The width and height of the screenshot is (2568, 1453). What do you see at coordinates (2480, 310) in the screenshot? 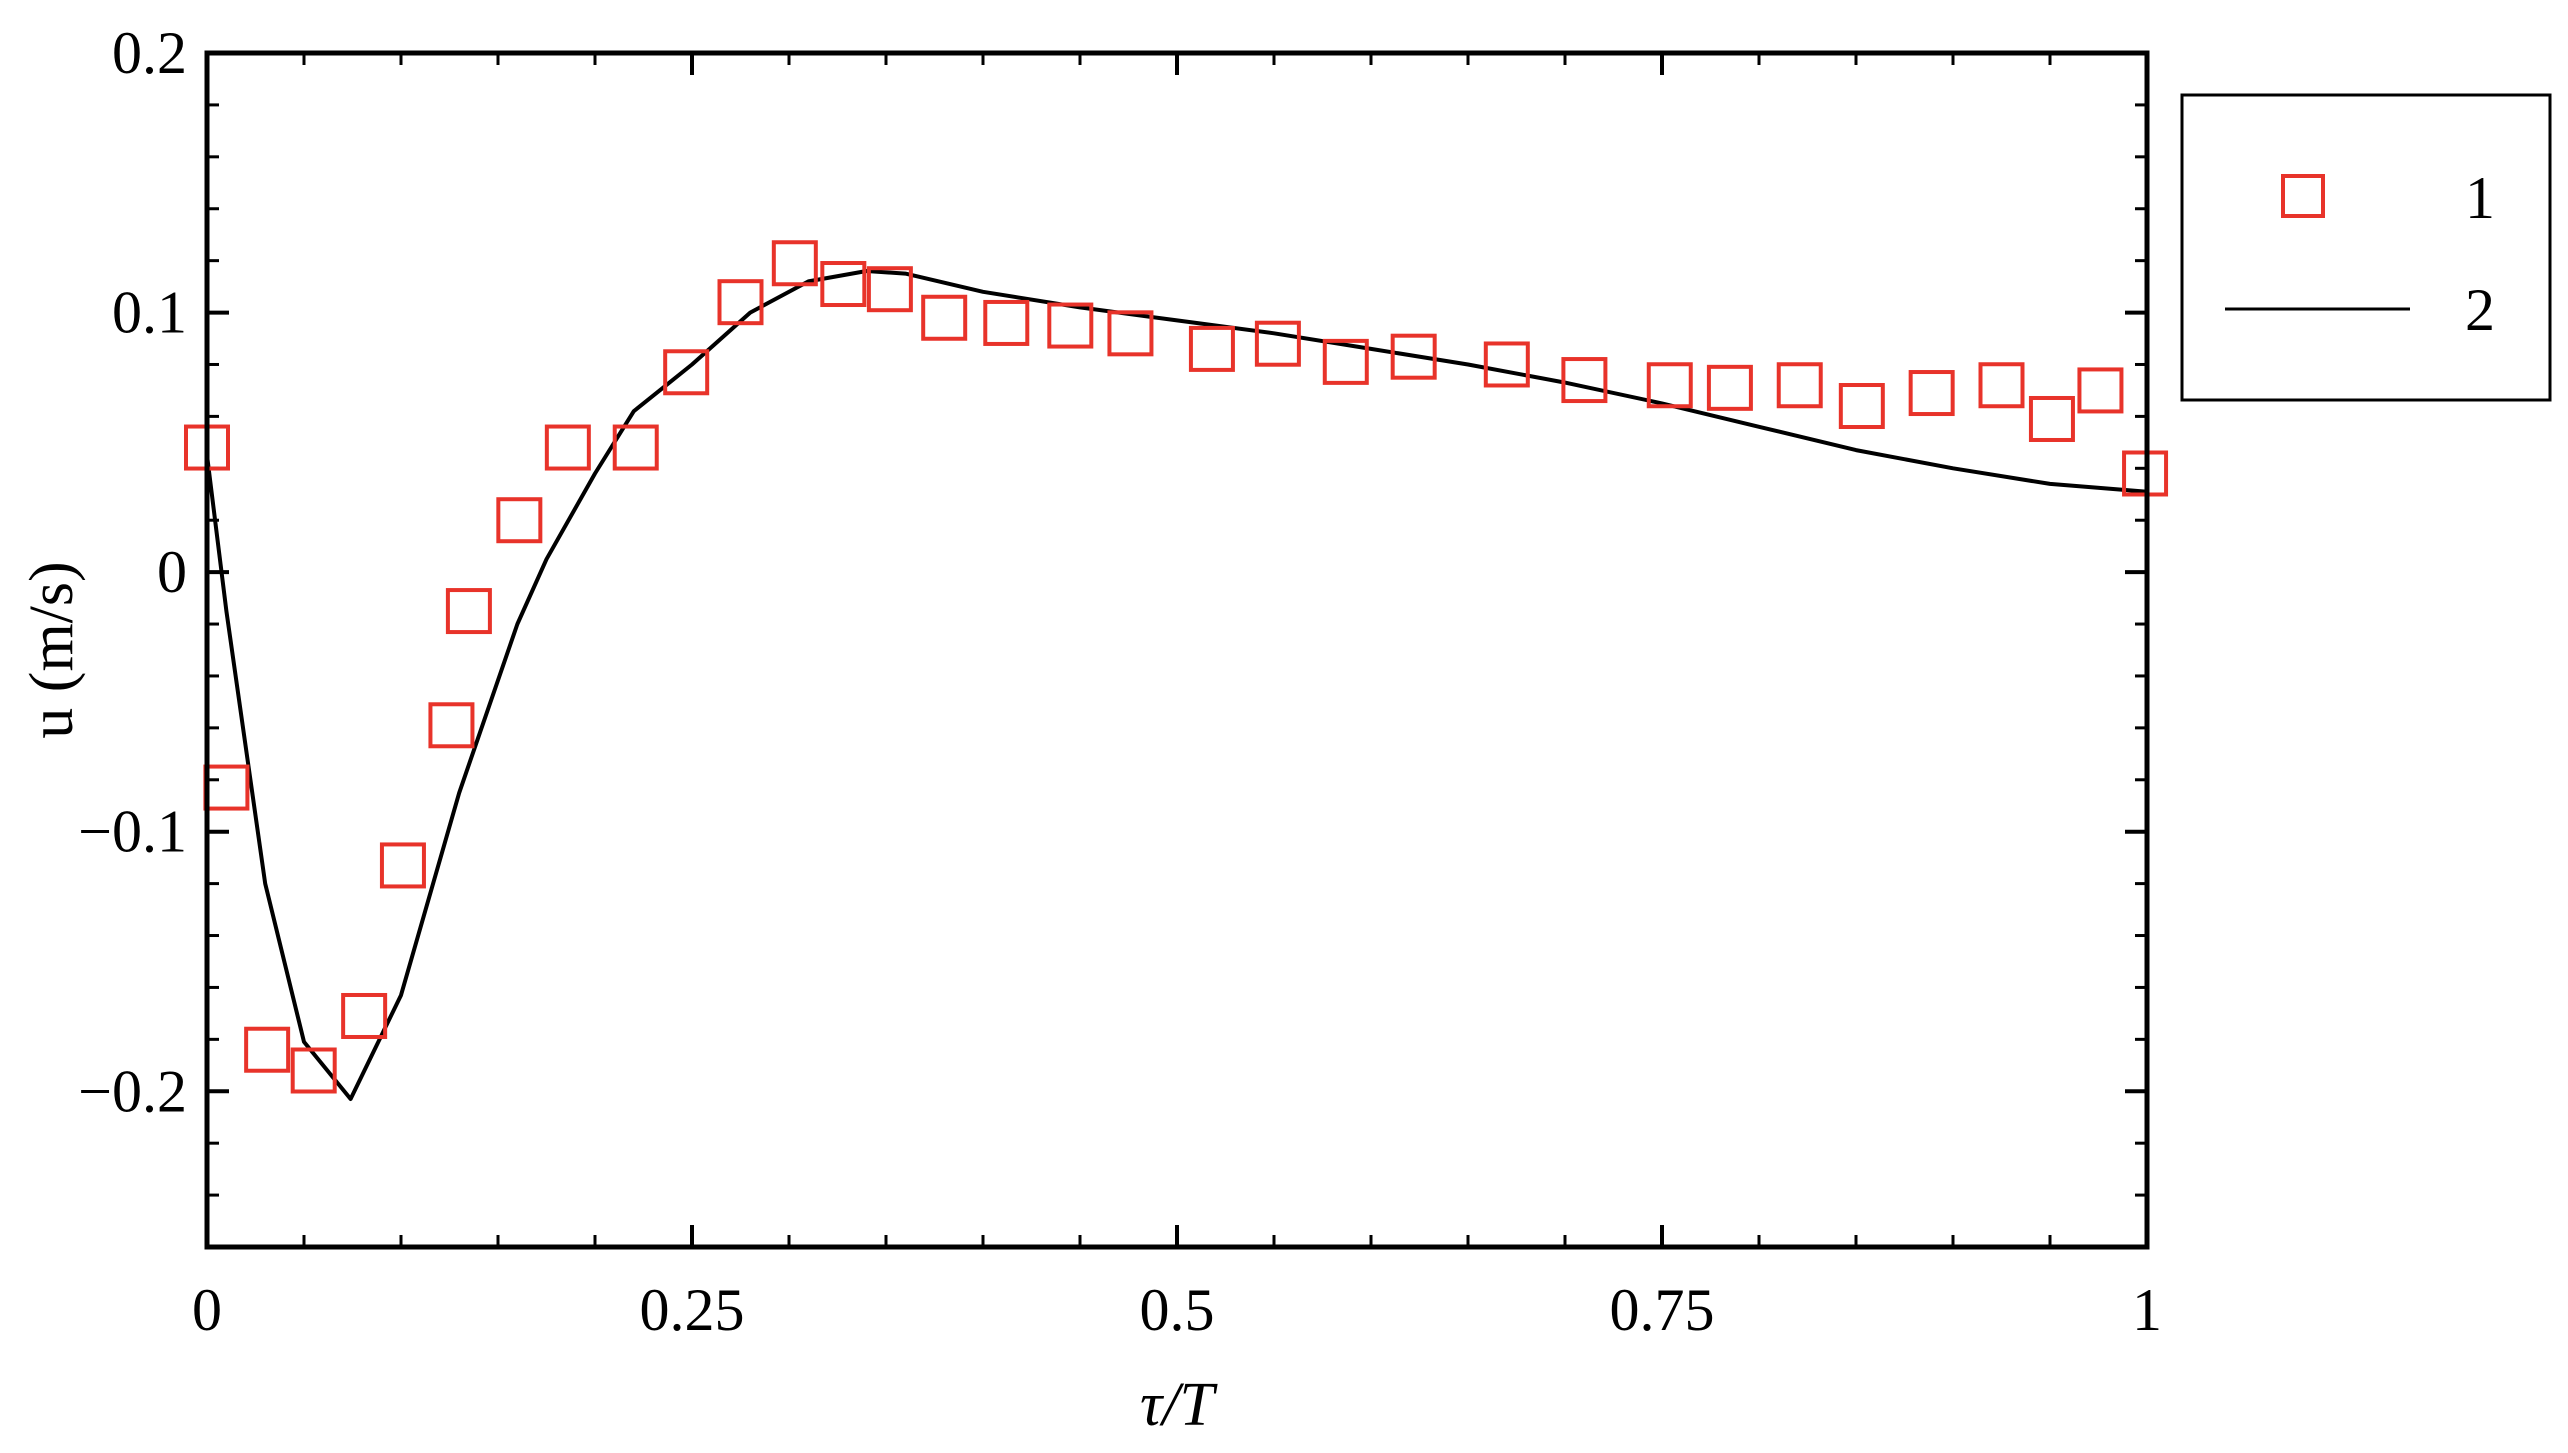
I see `legend-label-series-2: 2` at bounding box center [2480, 310].